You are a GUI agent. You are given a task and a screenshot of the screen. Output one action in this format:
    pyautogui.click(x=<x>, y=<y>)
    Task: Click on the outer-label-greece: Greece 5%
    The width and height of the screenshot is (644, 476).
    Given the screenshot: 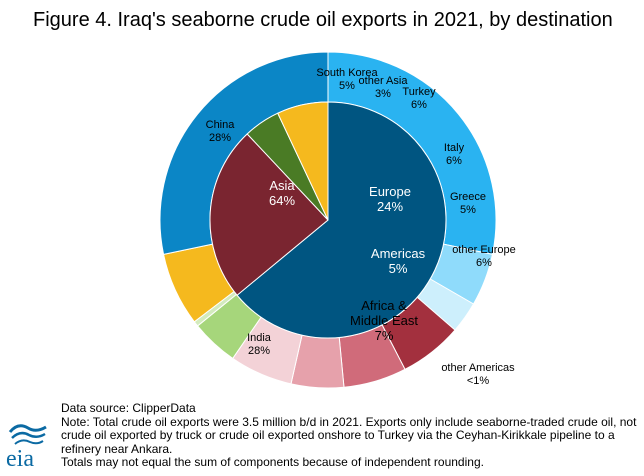 What is the action you would take?
    pyautogui.click(x=468, y=203)
    